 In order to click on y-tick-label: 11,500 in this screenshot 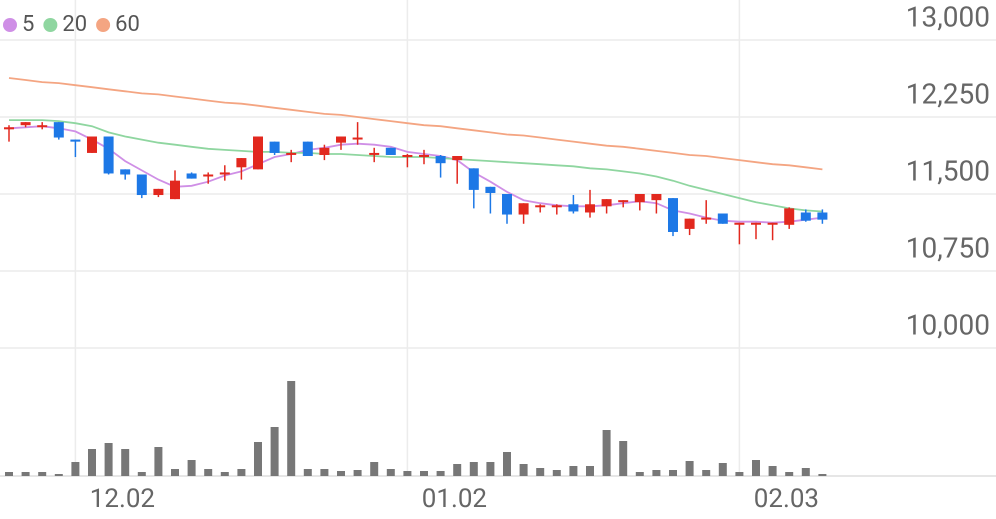, I will do `click(948, 170)`.